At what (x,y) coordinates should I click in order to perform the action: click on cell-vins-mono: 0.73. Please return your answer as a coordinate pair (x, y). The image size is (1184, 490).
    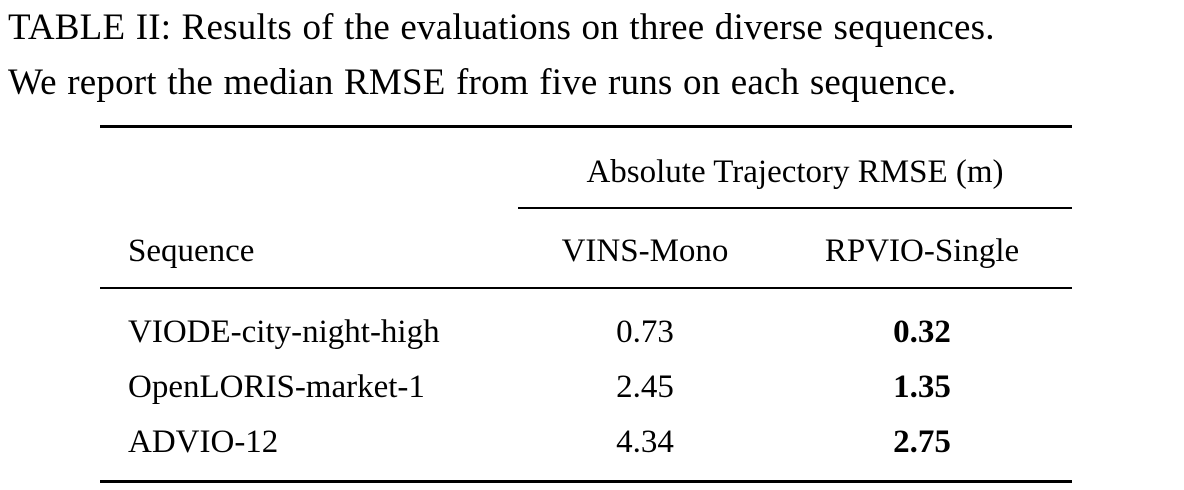
    Looking at the image, I should click on (645, 332).